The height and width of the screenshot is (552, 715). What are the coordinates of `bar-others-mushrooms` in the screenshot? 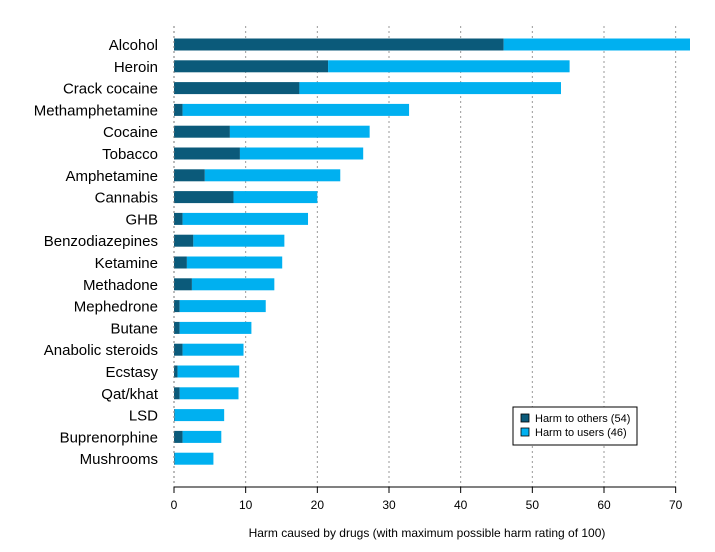 It's located at (174, 458).